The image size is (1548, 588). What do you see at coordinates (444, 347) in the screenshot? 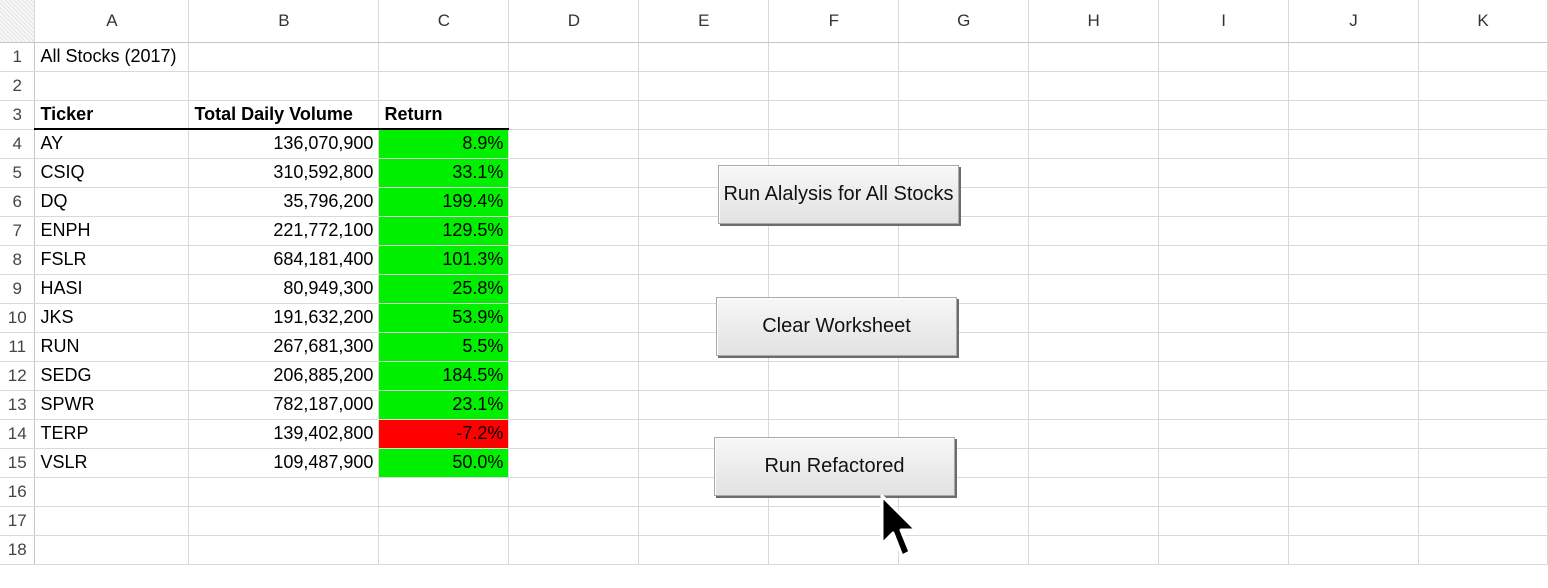
I see `cell-c-11: 5.5%` at bounding box center [444, 347].